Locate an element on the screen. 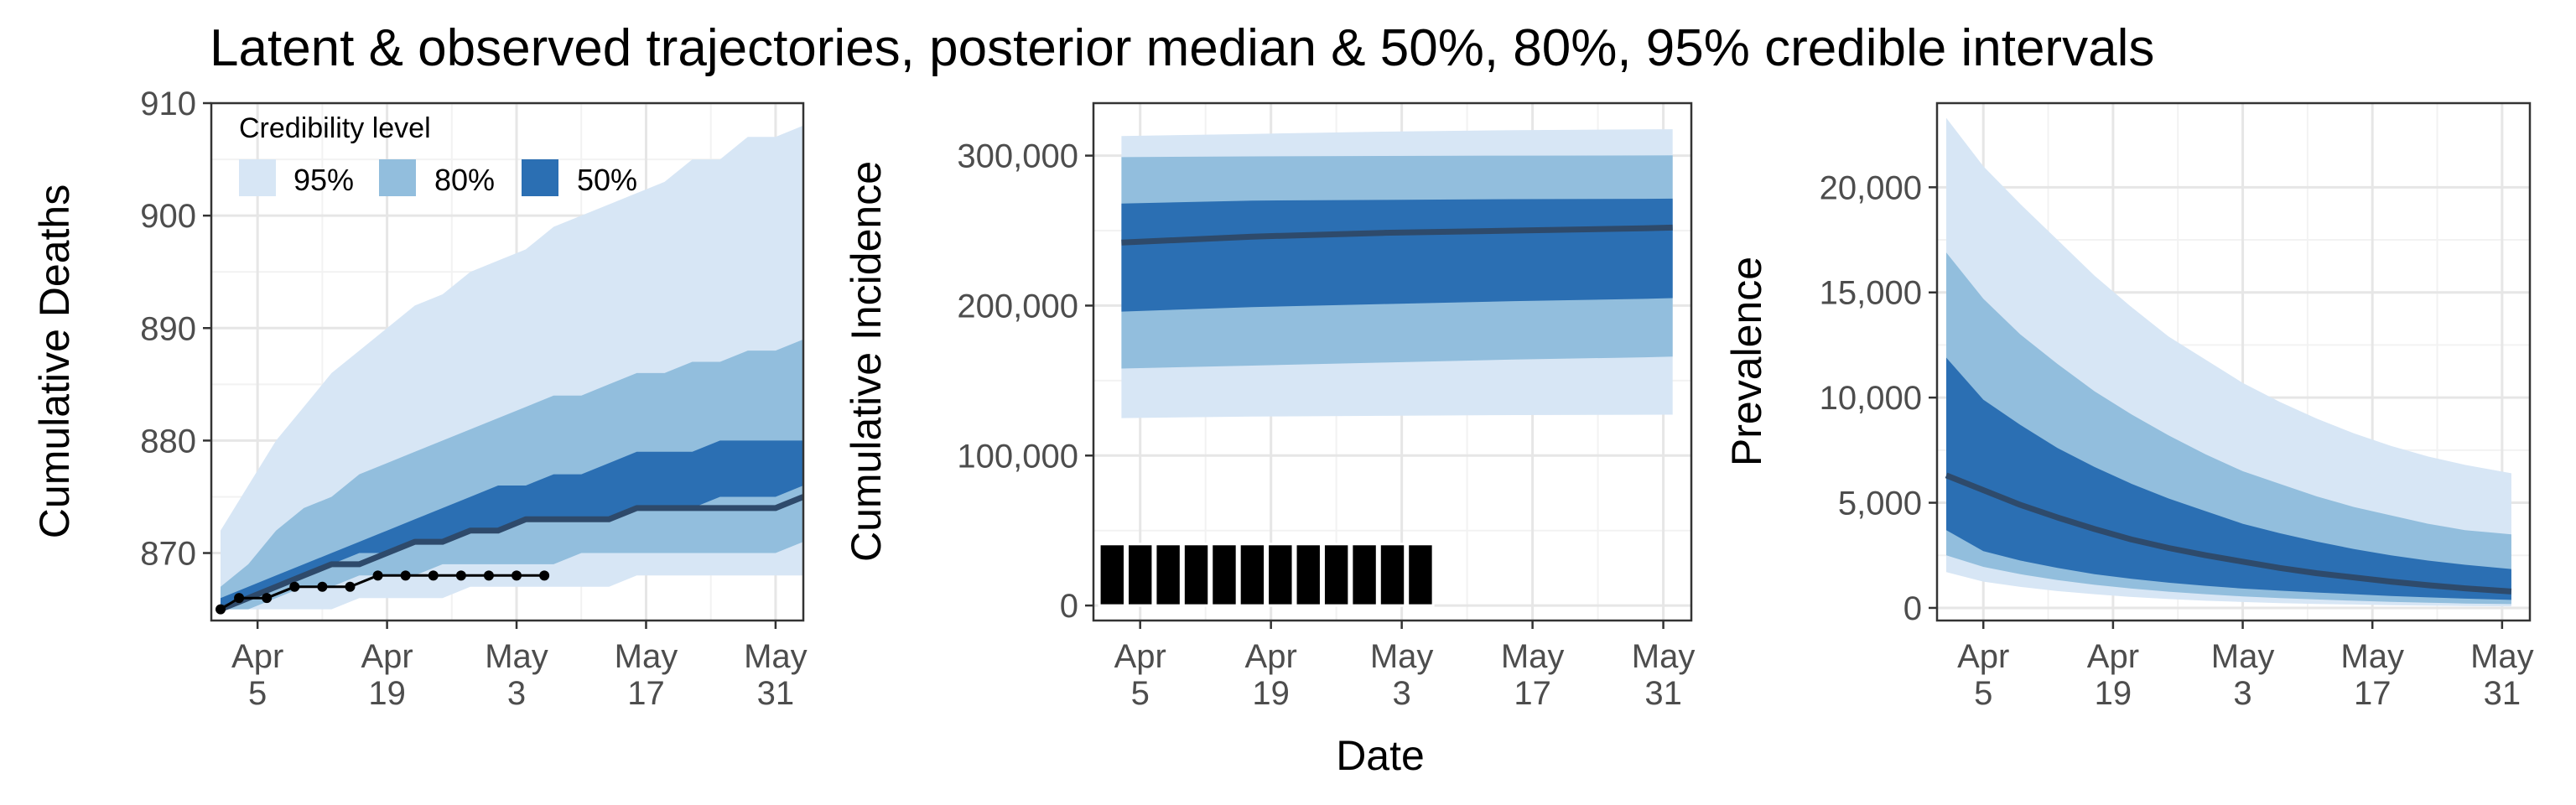  y-tick-label: 5,000 is located at coordinates (1880, 504).